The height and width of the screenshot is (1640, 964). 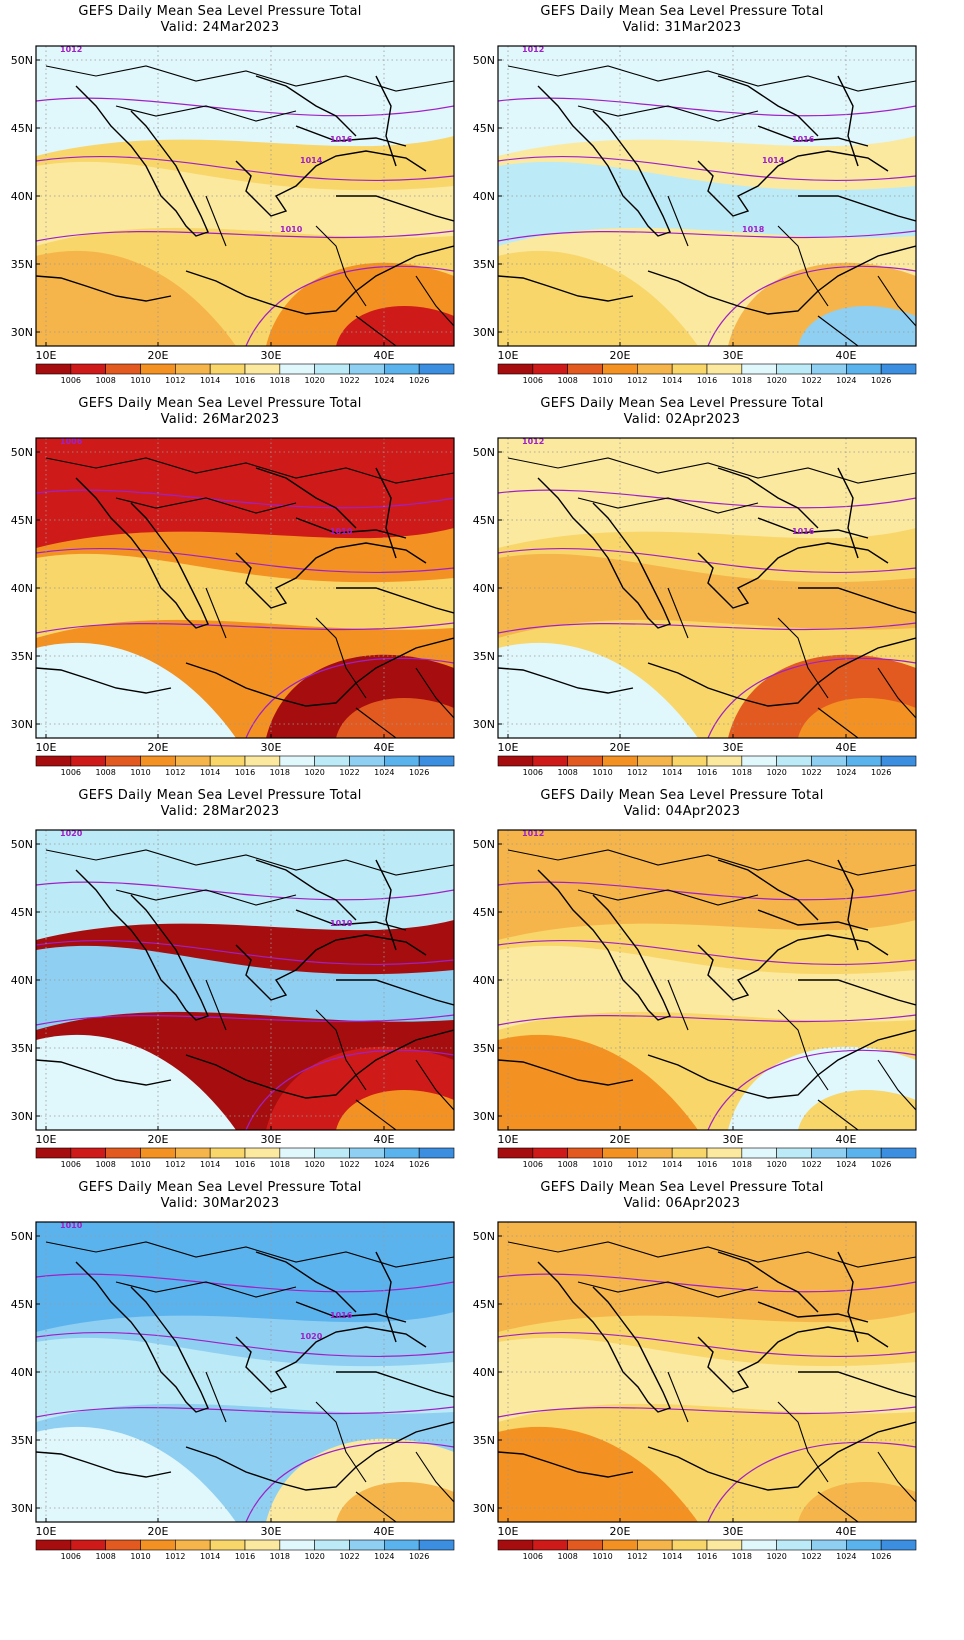 I want to click on isobar-label: 1020, so click(x=71, y=833).